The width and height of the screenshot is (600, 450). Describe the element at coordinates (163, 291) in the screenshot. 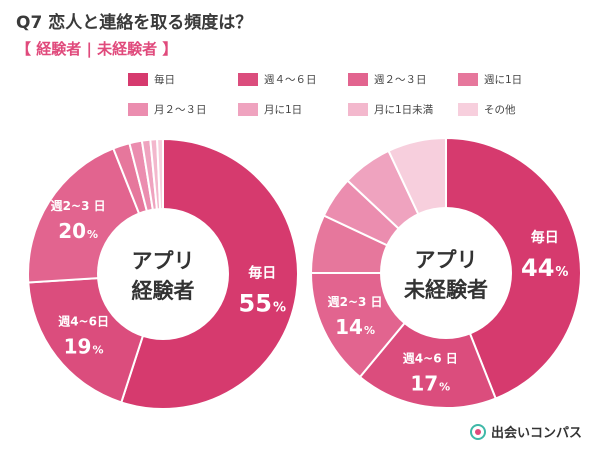

I see `center-label: 経験者` at that location.